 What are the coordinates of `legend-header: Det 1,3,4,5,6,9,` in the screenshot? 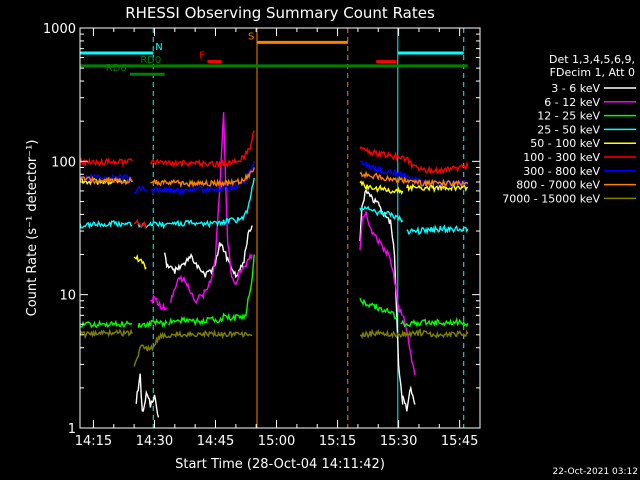 It's located at (592, 59).